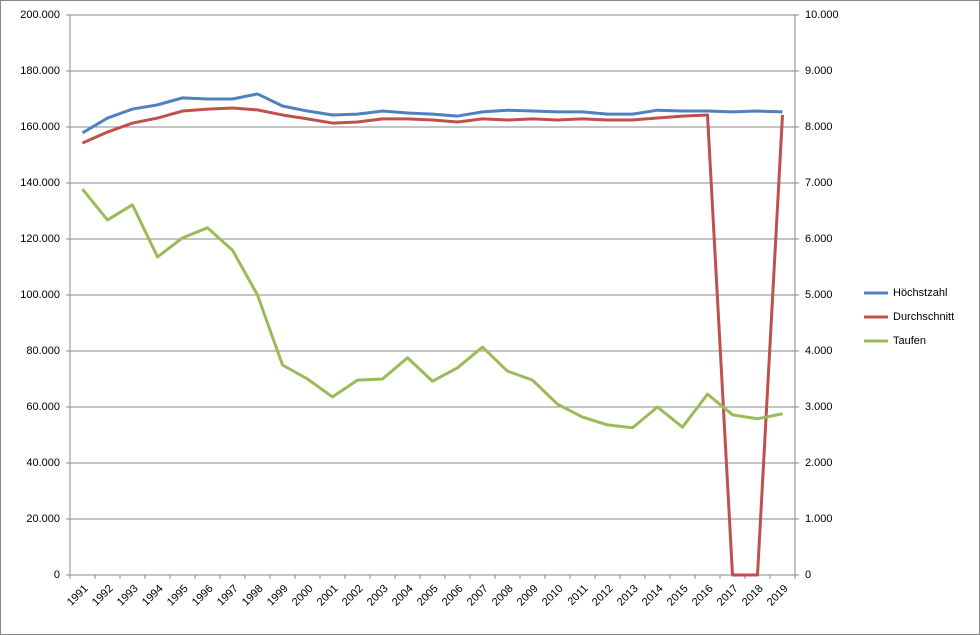  Describe the element at coordinates (43, 463) in the screenshot. I see `y-tick-label: 40.000` at that location.